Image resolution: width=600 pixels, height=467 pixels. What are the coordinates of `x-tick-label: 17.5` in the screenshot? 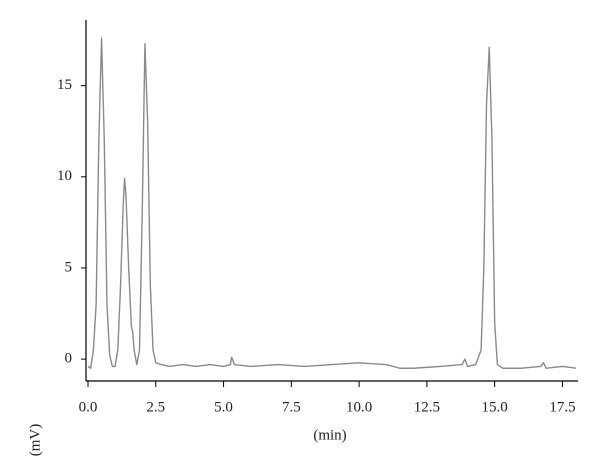 It's located at (562, 407).